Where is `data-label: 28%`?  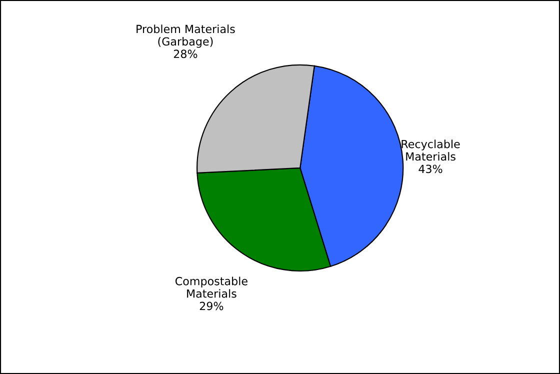
data-label: 28% is located at coordinates (186, 54).